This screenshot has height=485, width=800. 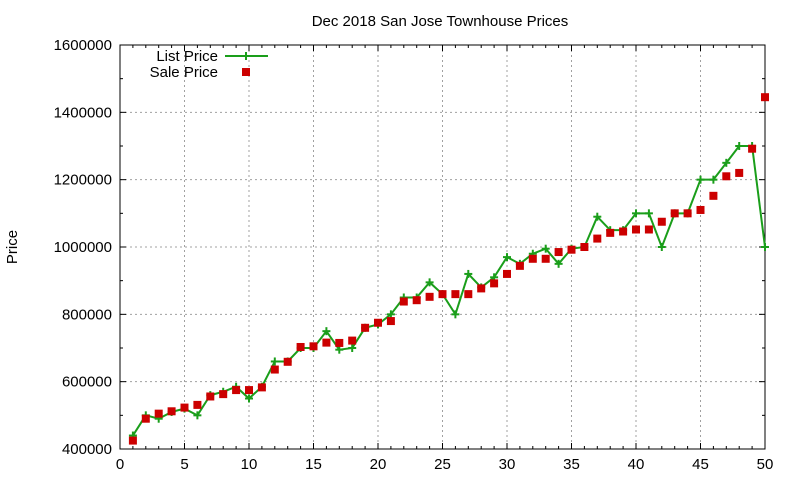 What do you see at coordinates (184, 72) in the screenshot?
I see `legend-label-sale-price: Sale Price` at bounding box center [184, 72].